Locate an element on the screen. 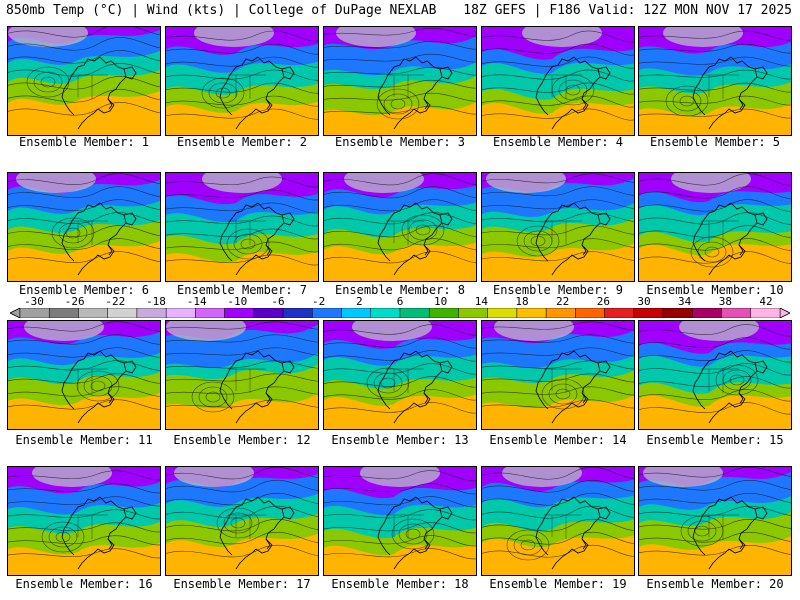 The width and height of the screenshot is (800, 600). colorbar-tick-label: -26 is located at coordinates (74, 301).